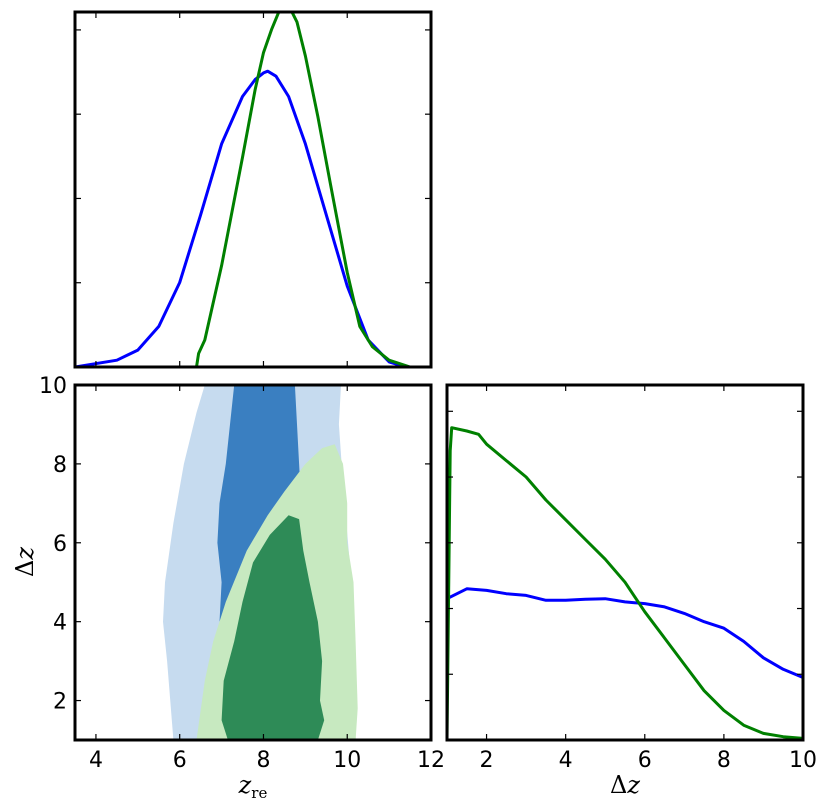  What do you see at coordinates (60, 623) in the screenshot?
I see `y-tick-label: 4` at bounding box center [60, 623].